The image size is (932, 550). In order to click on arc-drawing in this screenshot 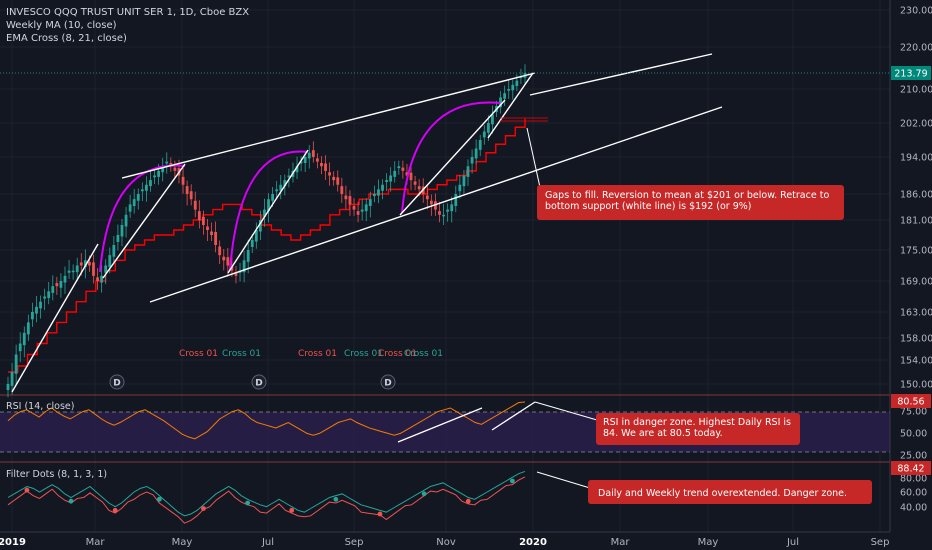, I will do `click(451, 157)`.